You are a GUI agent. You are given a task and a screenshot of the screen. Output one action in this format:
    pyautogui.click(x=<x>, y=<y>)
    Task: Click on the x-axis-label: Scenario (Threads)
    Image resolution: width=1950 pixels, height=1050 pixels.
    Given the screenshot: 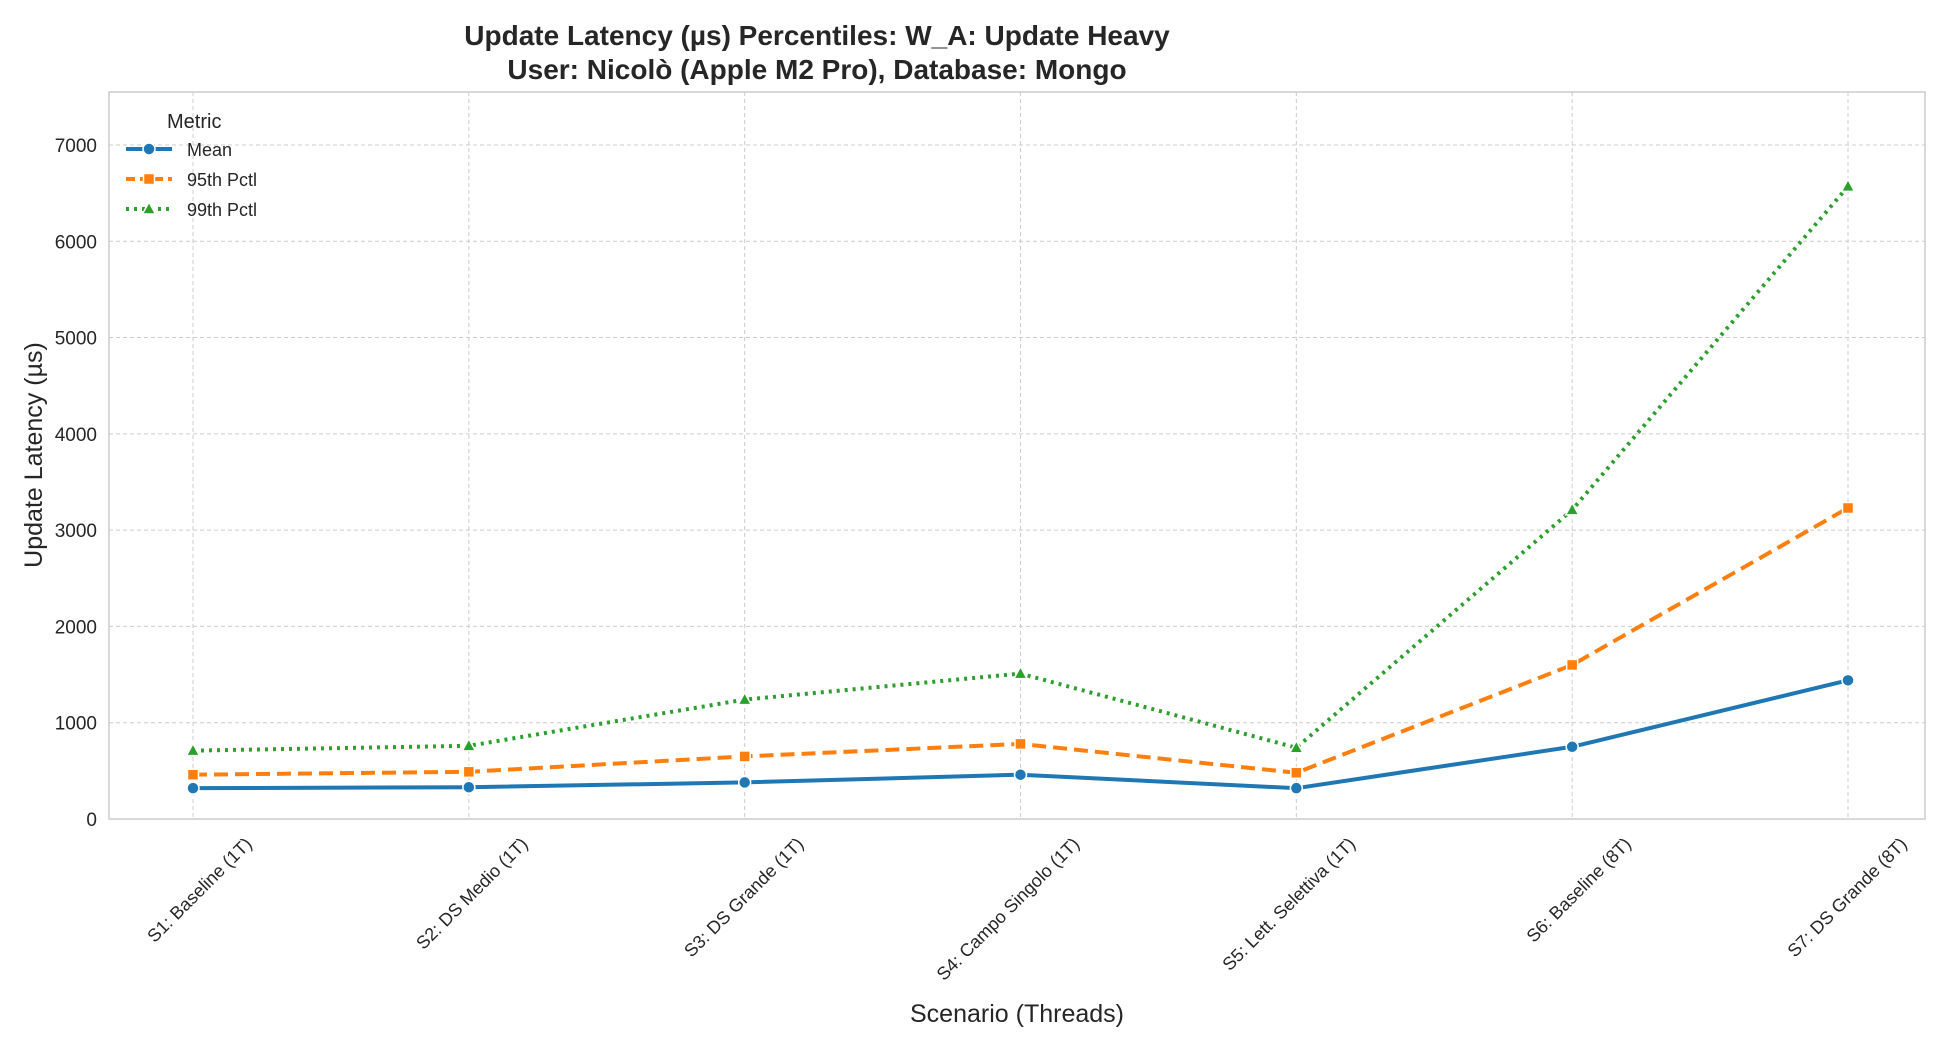 What is the action you would take?
    pyautogui.click(x=1017, y=1014)
    